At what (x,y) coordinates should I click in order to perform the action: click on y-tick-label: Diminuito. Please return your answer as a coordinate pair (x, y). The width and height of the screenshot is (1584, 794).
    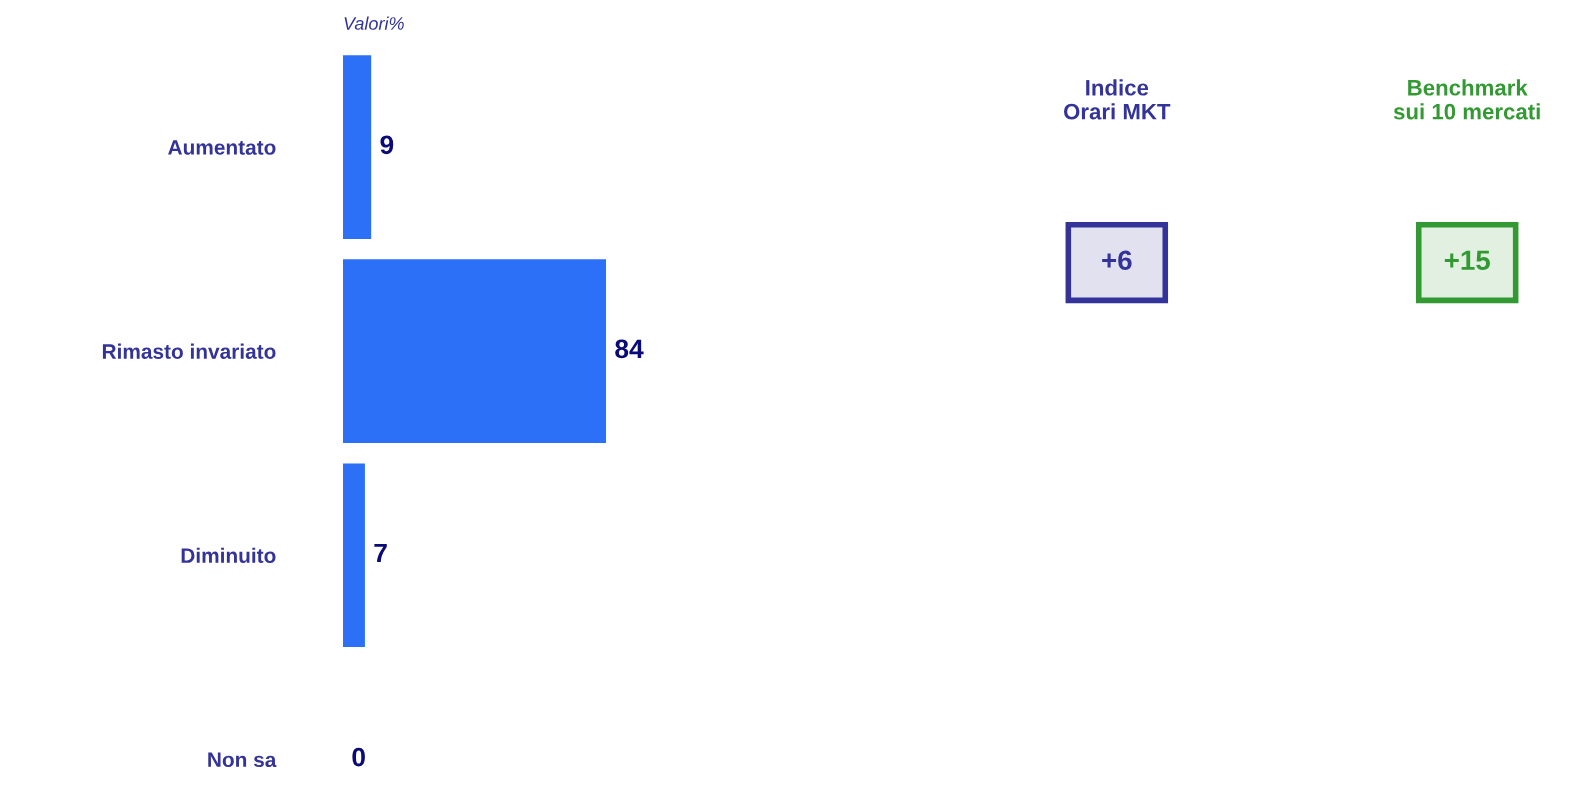
    Looking at the image, I should click on (228, 555).